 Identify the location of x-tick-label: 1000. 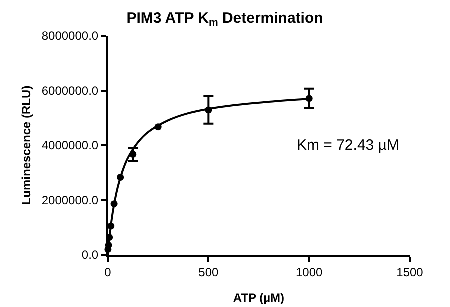
(309, 272).